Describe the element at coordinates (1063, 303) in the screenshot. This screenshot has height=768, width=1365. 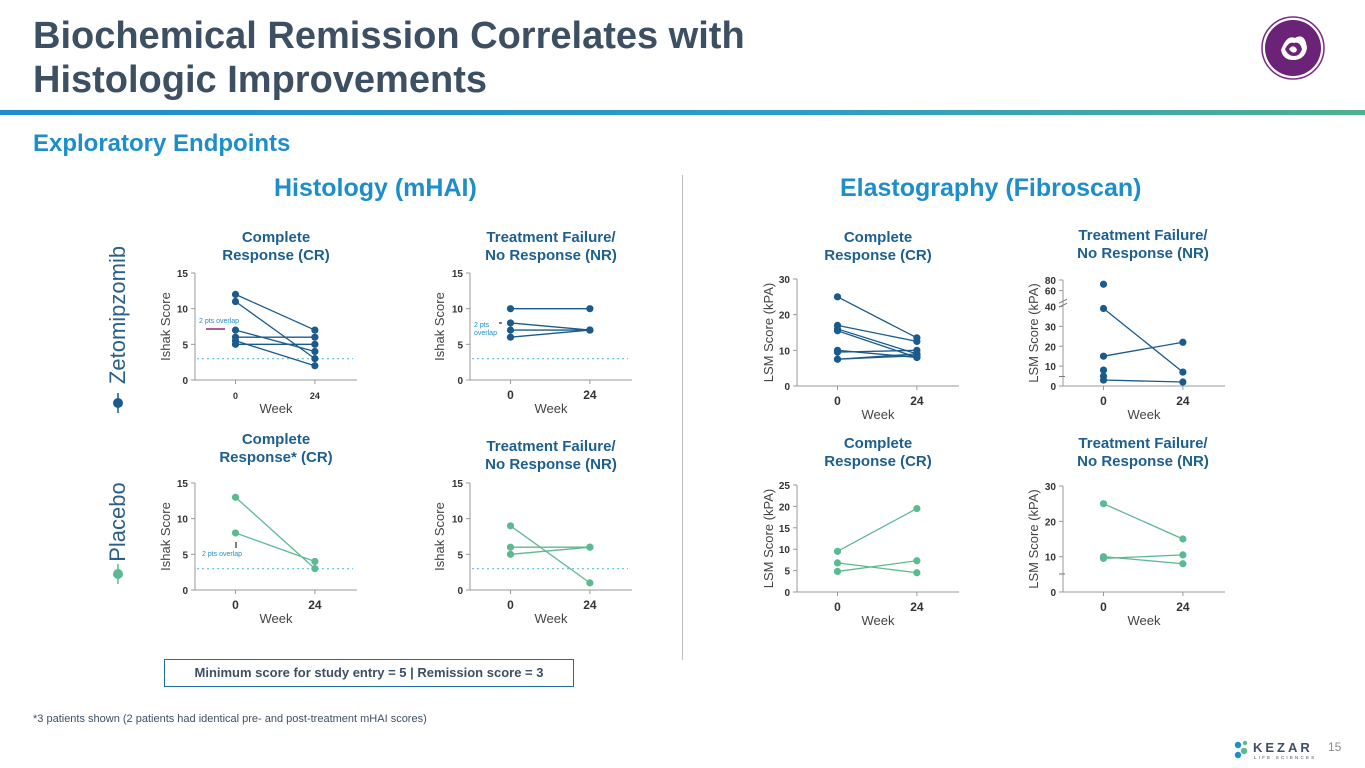
I see `axis-break-icon` at that location.